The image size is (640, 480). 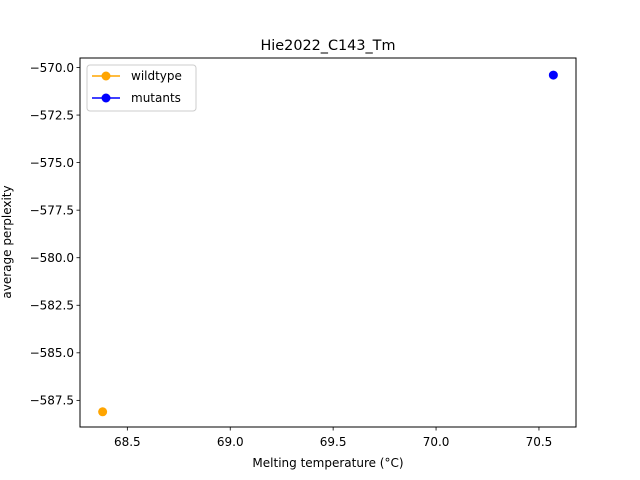 I want to click on x-tick-label: 68.5, so click(x=127, y=442).